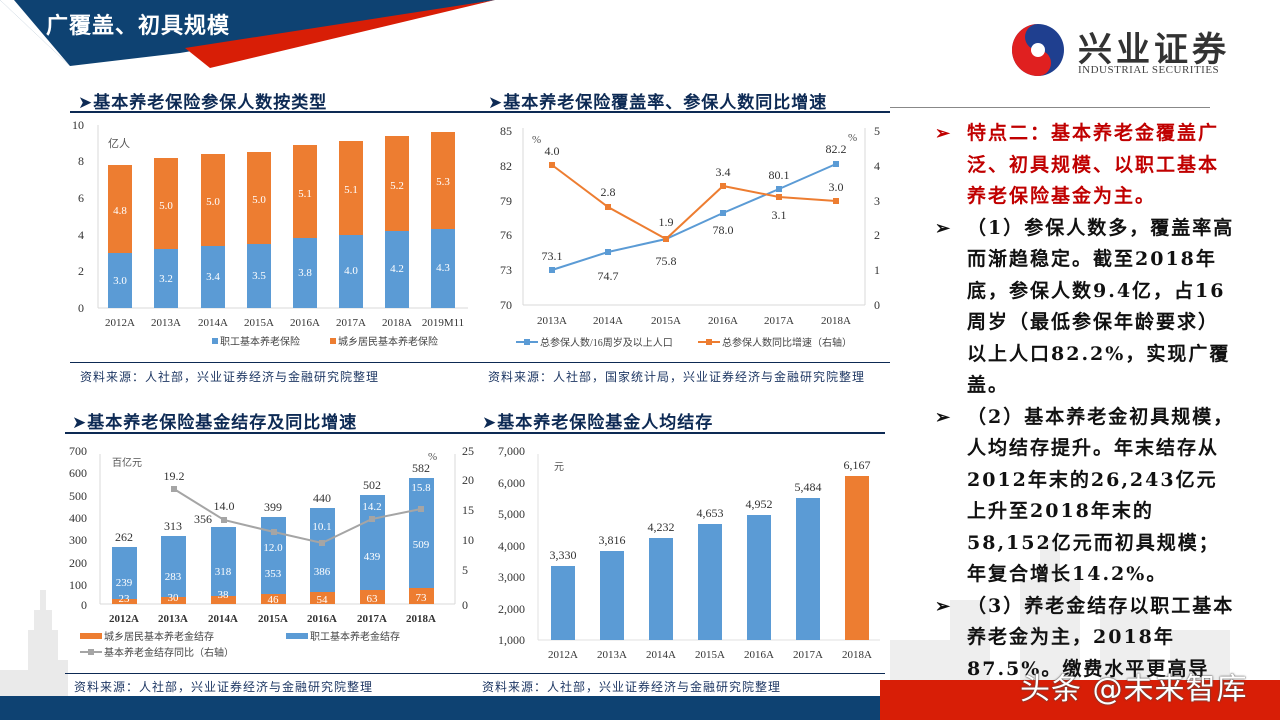 Image resolution: width=1280 pixels, height=720 pixels. What do you see at coordinates (125, 599) in the screenshot?
I see `svg-text: 23` at bounding box center [125, 599].